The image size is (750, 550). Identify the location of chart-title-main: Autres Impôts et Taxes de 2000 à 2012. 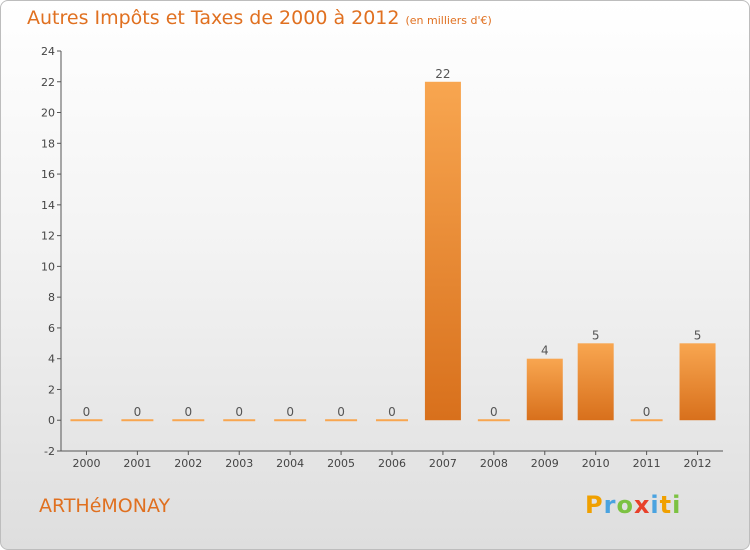
(213, 18).